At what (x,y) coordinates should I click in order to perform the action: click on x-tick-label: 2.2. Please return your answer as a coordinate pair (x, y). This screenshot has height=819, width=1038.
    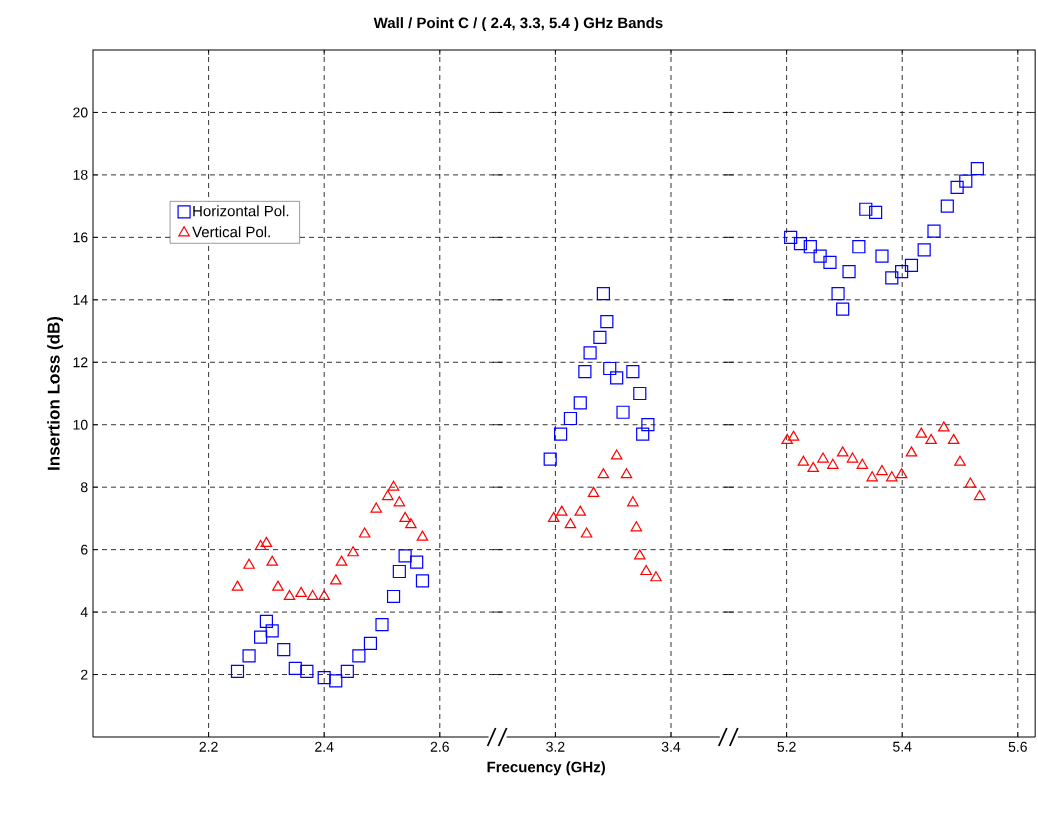
    Looking at the image, I should click on (208, 746).